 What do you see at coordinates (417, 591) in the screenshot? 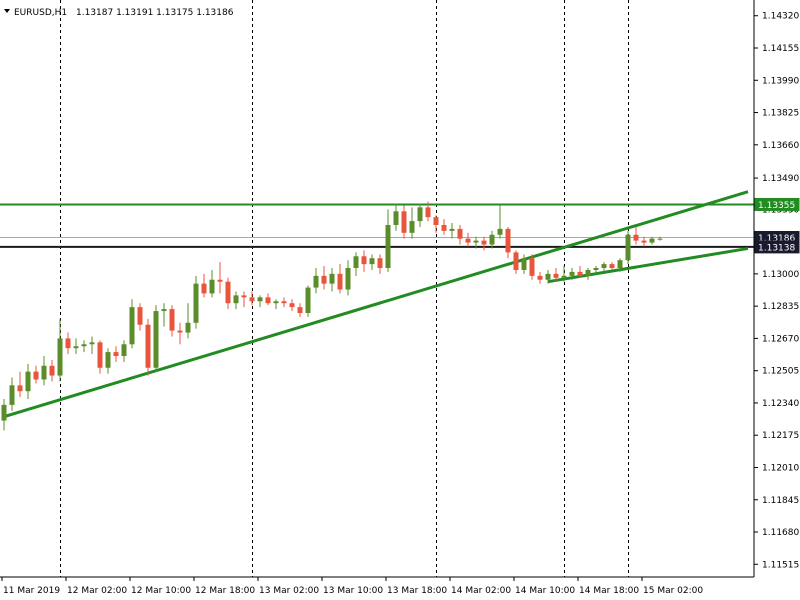
I see `time-tick-label: 13 Mar 18:00` at bounding box center [417, 591].